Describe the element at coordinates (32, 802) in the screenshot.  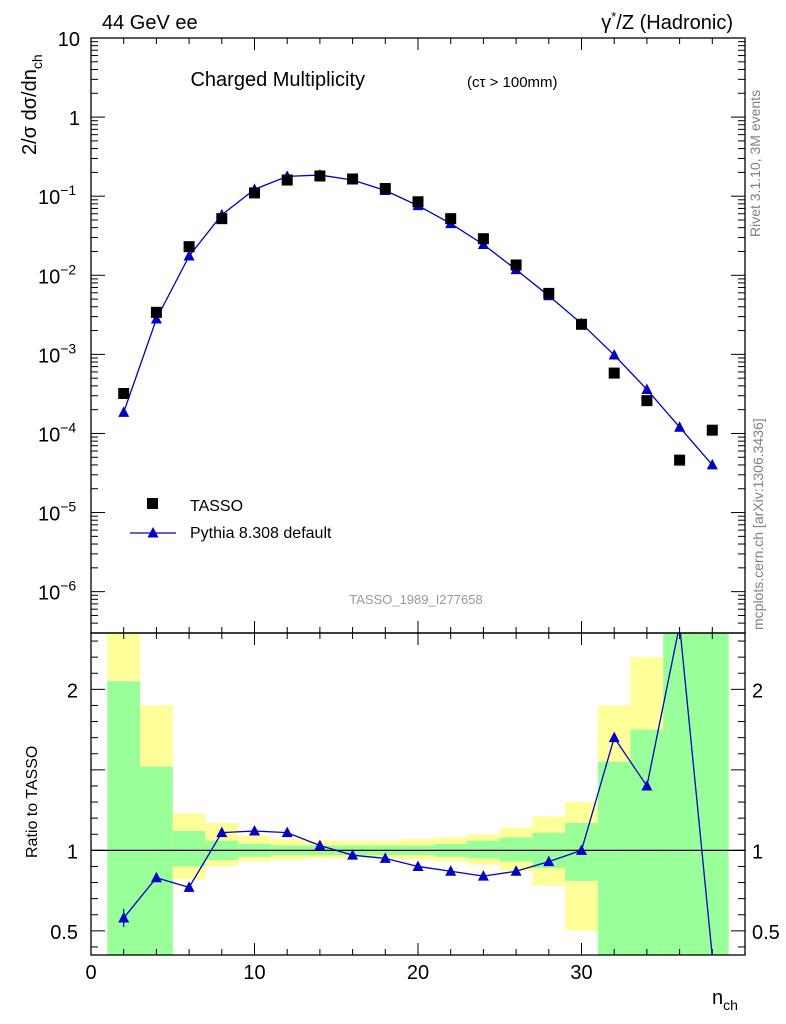
I see `ratio-y-axis-label: Ratio to TASSO` at that location.